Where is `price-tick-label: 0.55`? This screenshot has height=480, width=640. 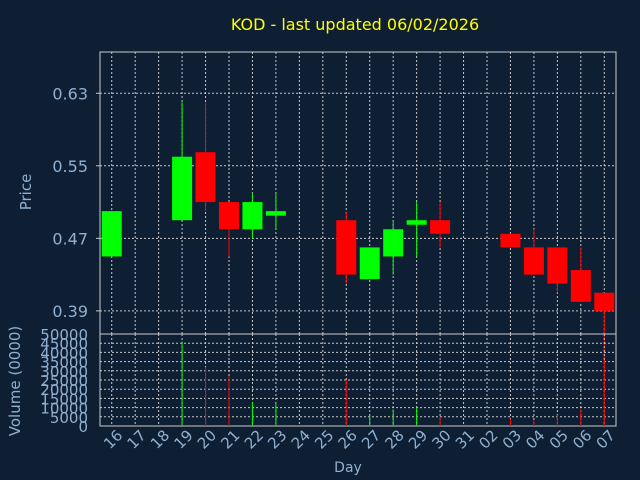
price-tick-label: 0.55 is located at coordinates (70, 166).